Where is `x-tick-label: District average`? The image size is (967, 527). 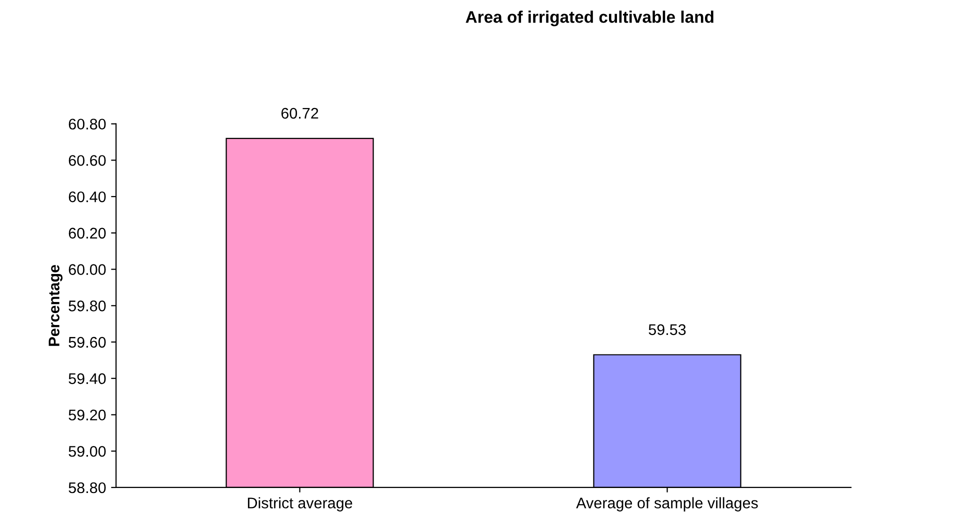 x-tick-label: District average is located at coordinates (300, 504).